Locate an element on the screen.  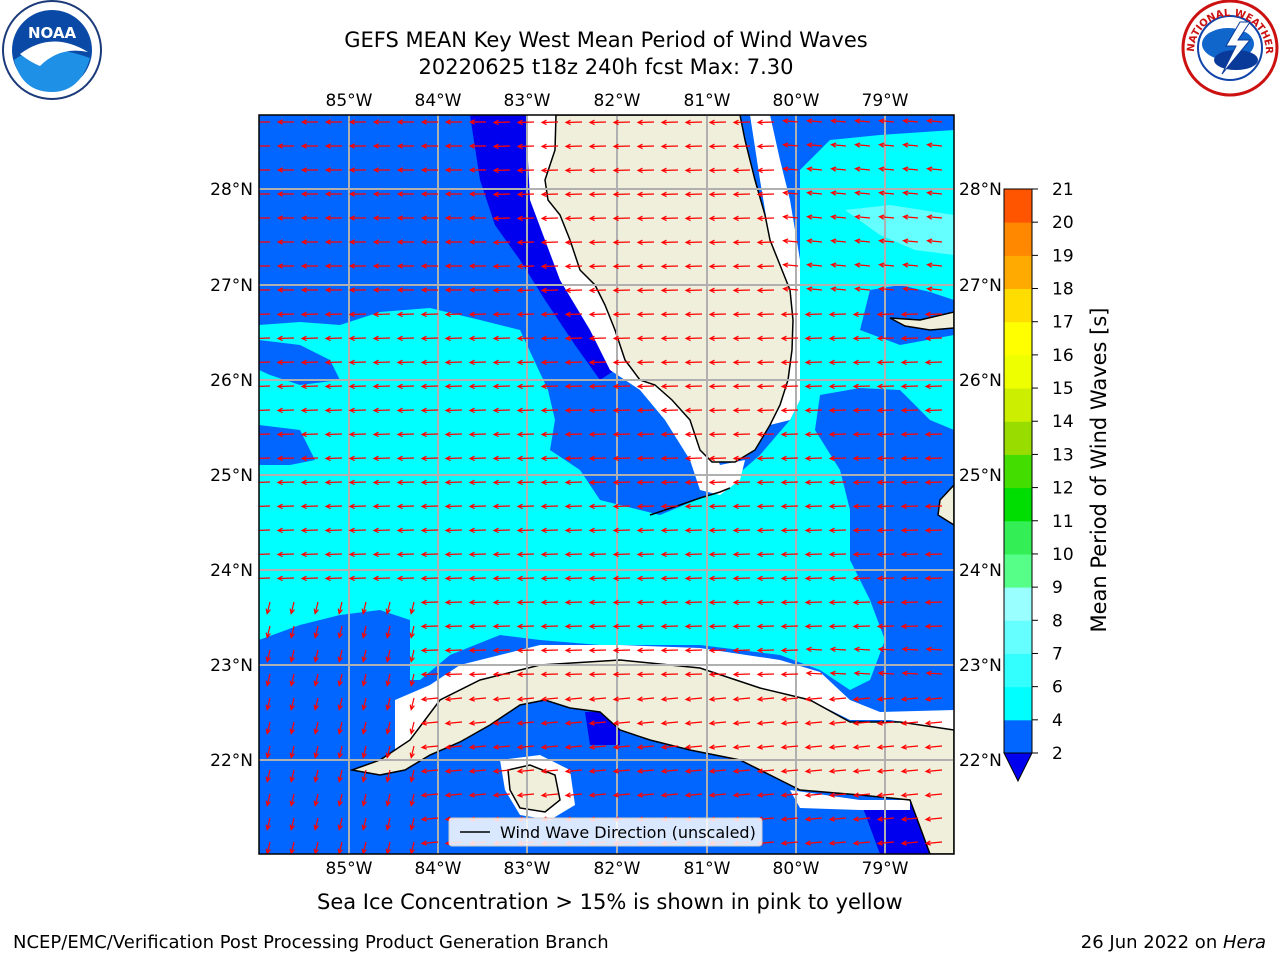
lon-label: 85°W is located at coordinates (349, 869).